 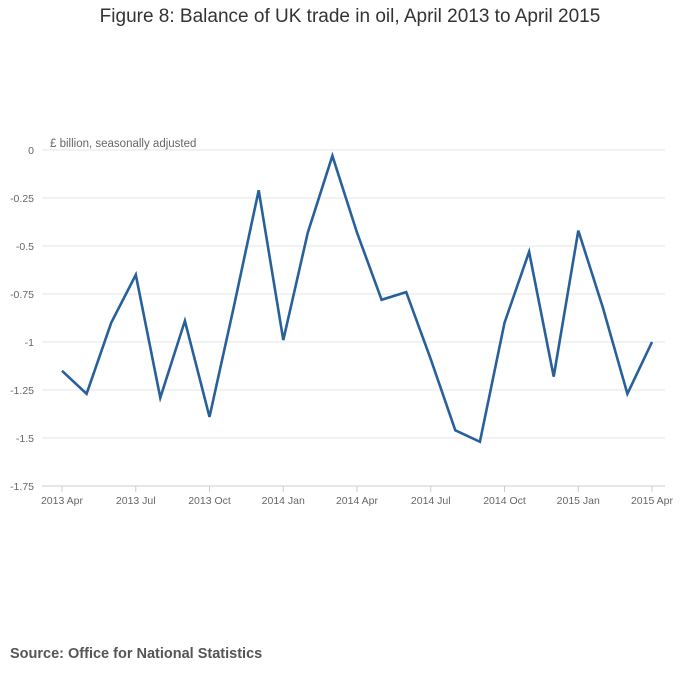 What do you see at coordinates (22, 295) in the screenshot?
I see `y-tick-label: -0.75` at bounding box center [22, 295].